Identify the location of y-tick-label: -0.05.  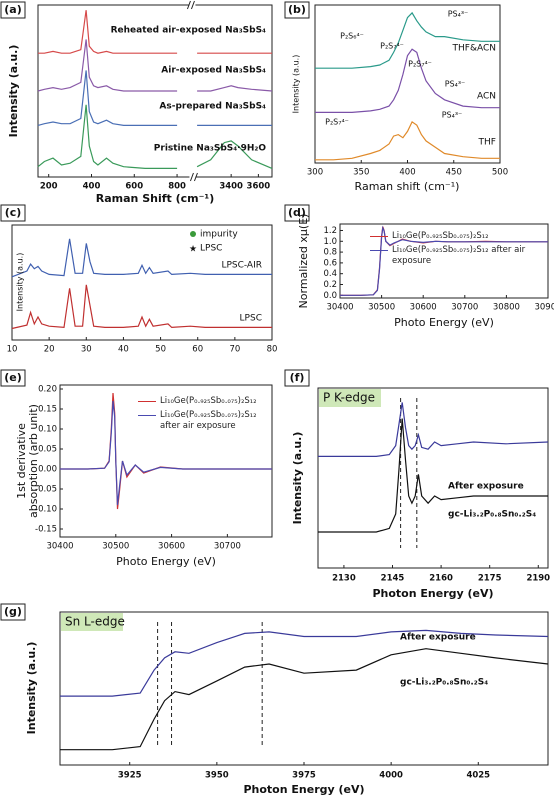
(46, 490).